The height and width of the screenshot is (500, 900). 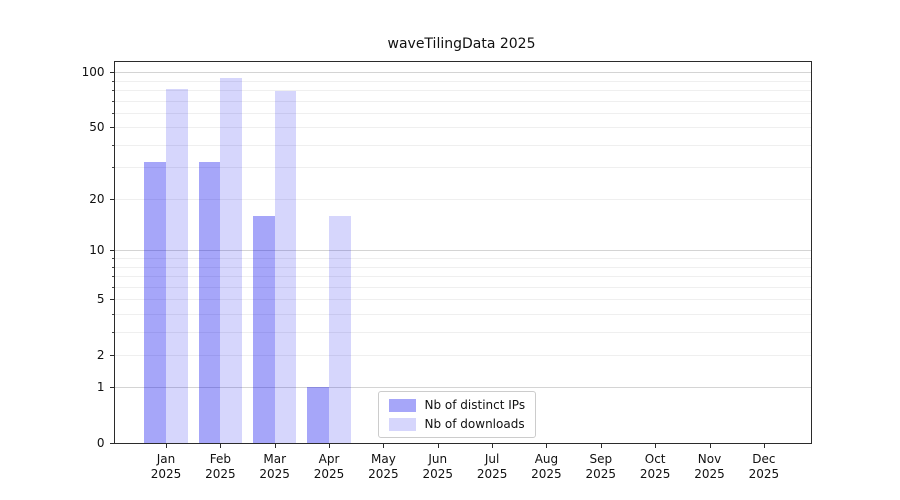 I want to click on x-axis-tick-label: Feb 2025, so click(x=220, y=466).